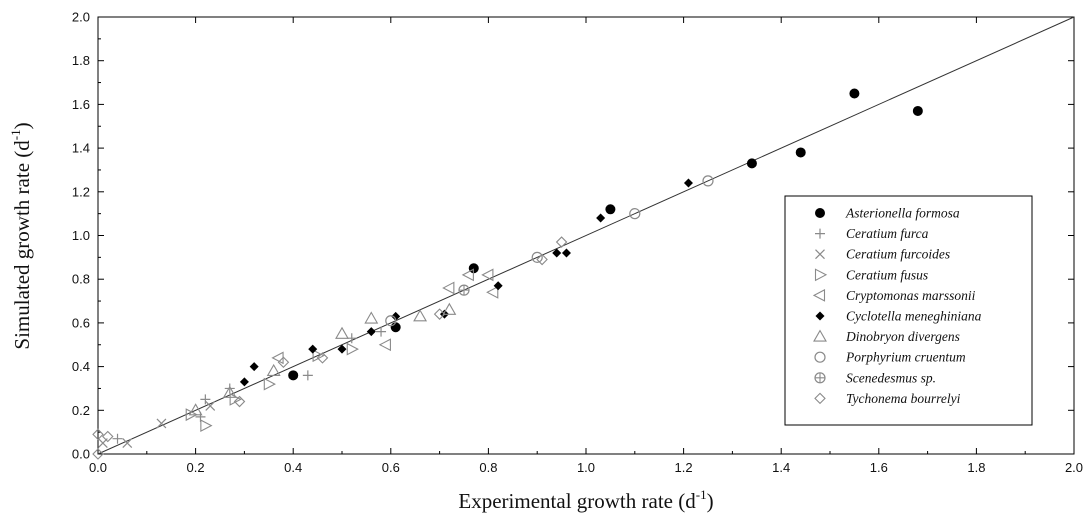 This screenshot has width=1092, height=520. What do you see at coordinates (81, 148) in the screenshot?
I see `y-tick-label: 1.4` at bounding box center [81, 148].